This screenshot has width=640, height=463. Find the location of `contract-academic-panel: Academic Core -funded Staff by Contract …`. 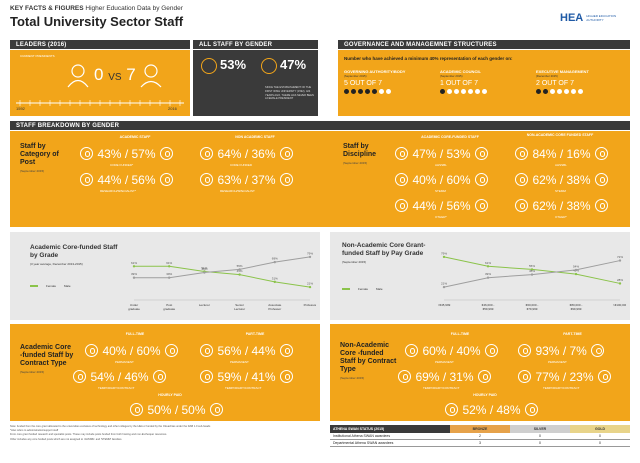

contract-academic-panel: Academic Core -funded Staff by Contract … is located at coordinates (165, 372).